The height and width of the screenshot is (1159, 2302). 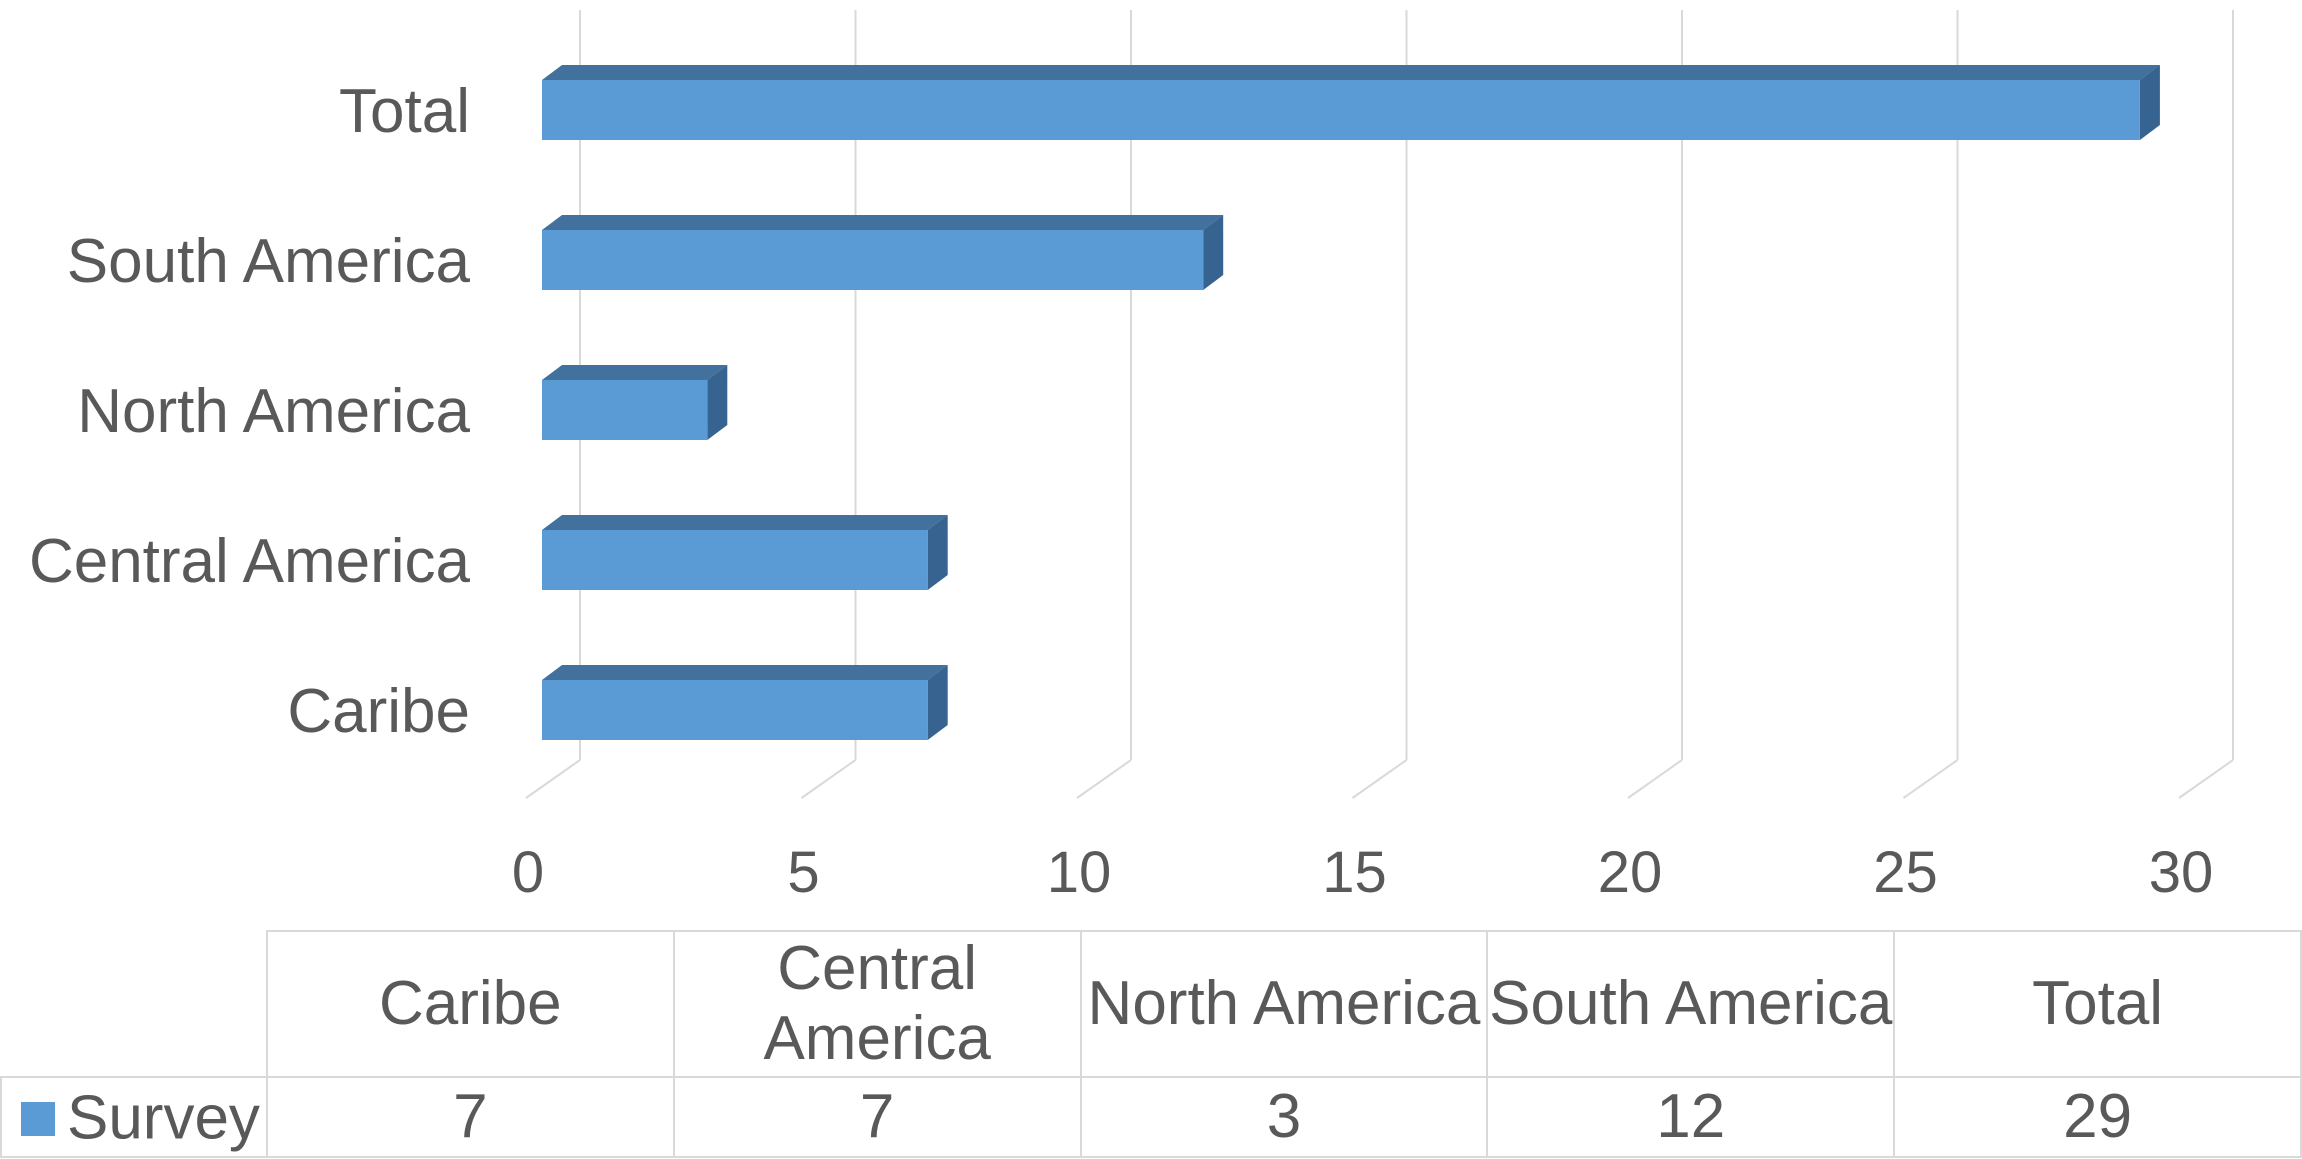 I want to click on x-tick-label: 15, so click(x=1354, y=872).